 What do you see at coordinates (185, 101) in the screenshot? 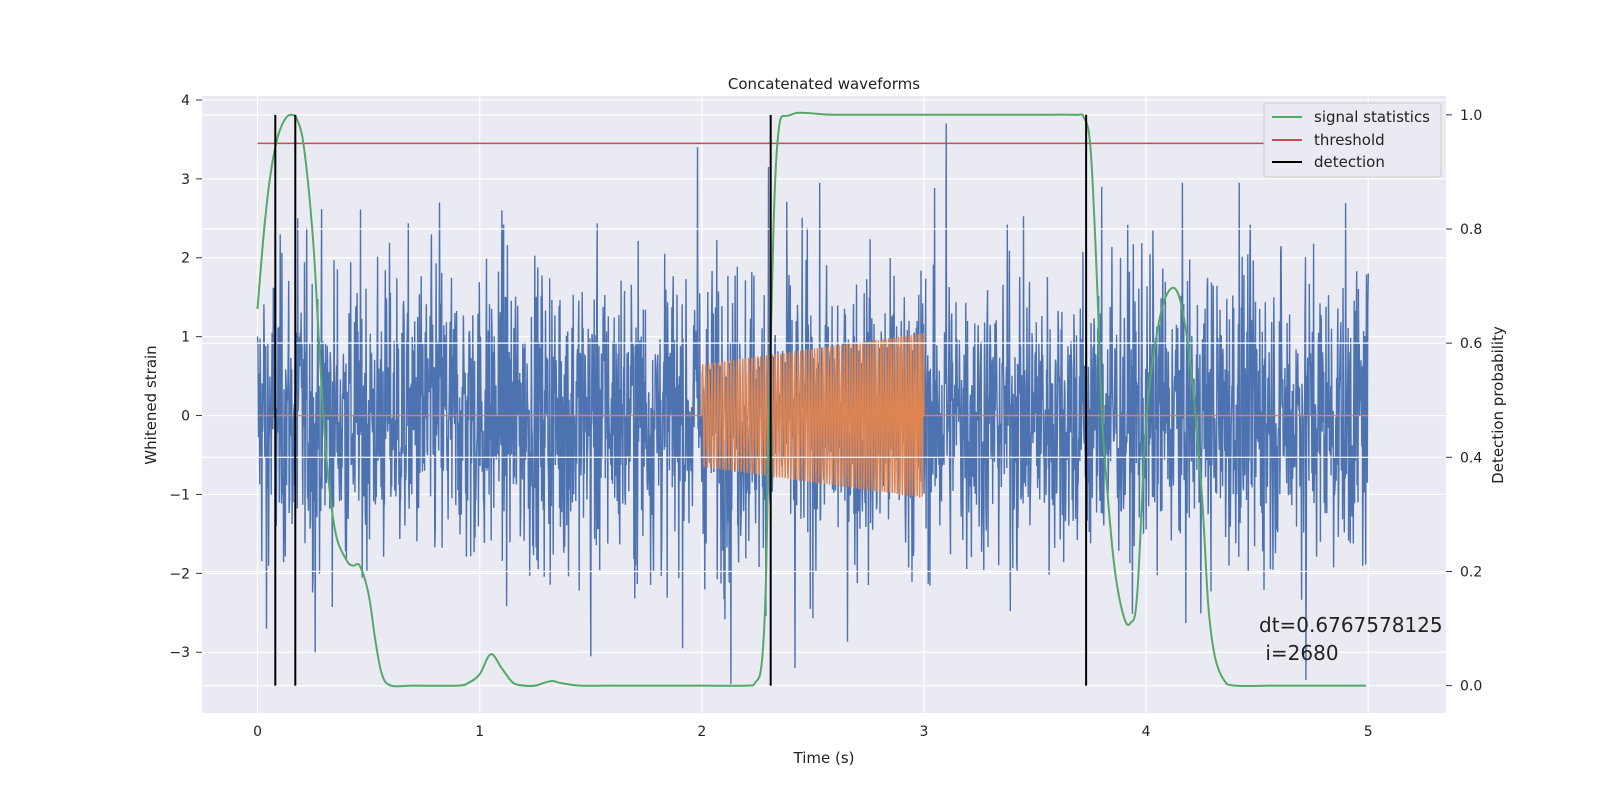
I see `y-tick-label: 4` at bounding box center [185, 101].